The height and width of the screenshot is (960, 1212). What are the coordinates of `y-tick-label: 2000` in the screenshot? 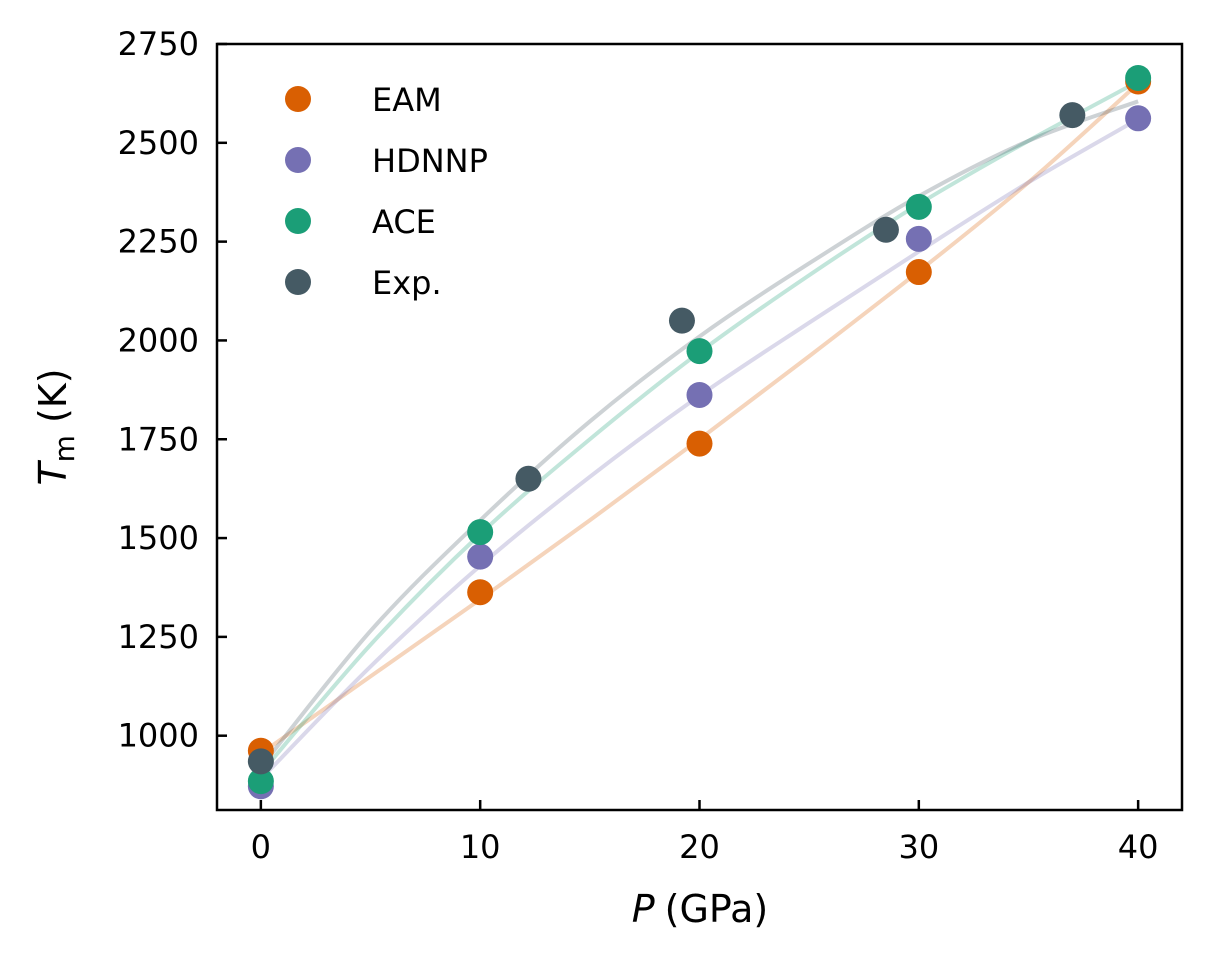 It's located at (158, 340).